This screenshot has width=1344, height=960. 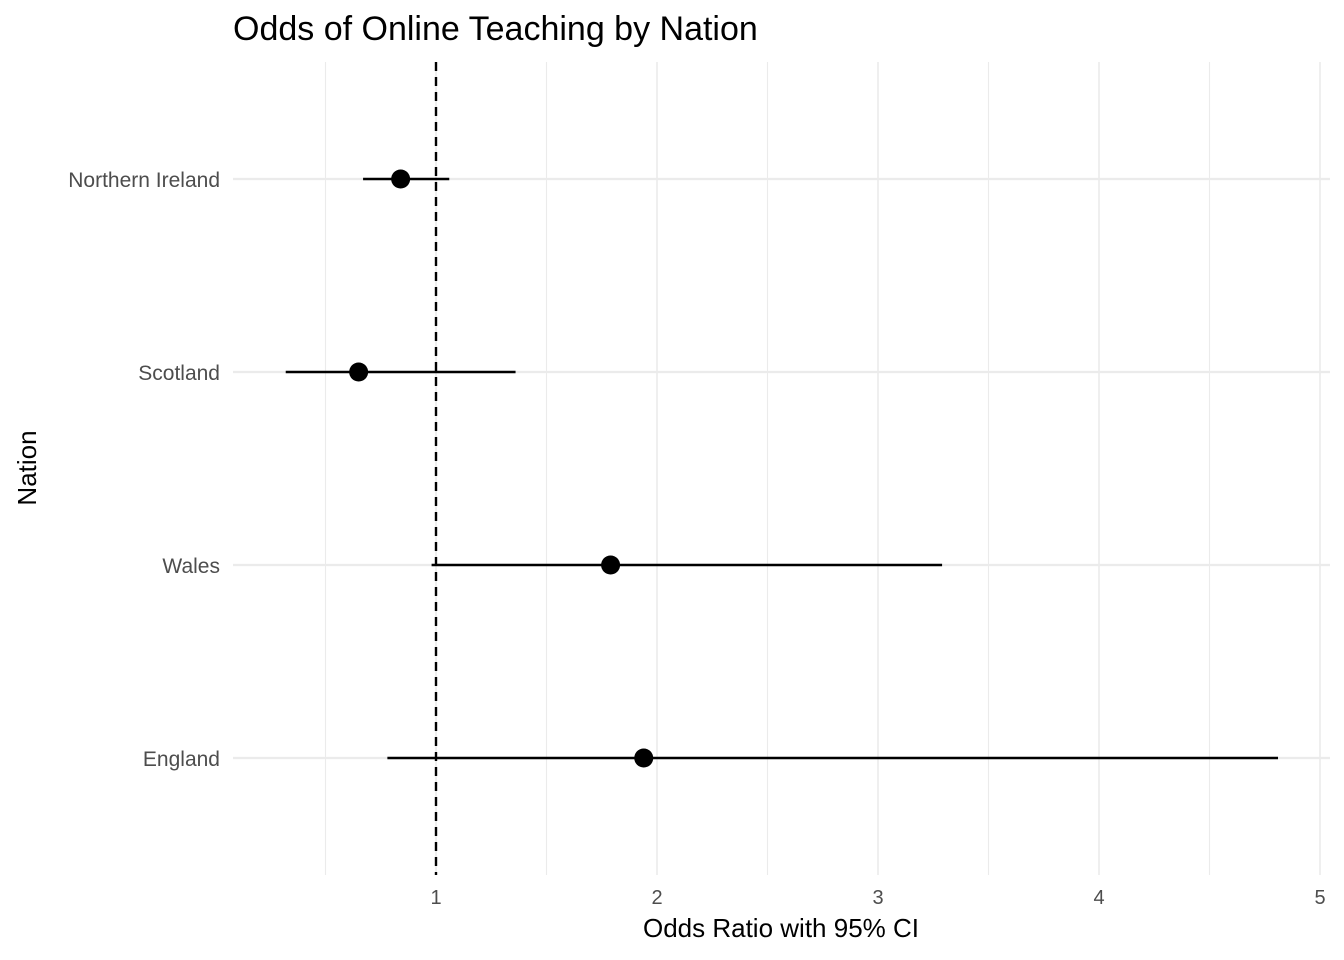 I want to click on chart-title: Odds of Online Teaching by Nation, so click(x=495, y=29).